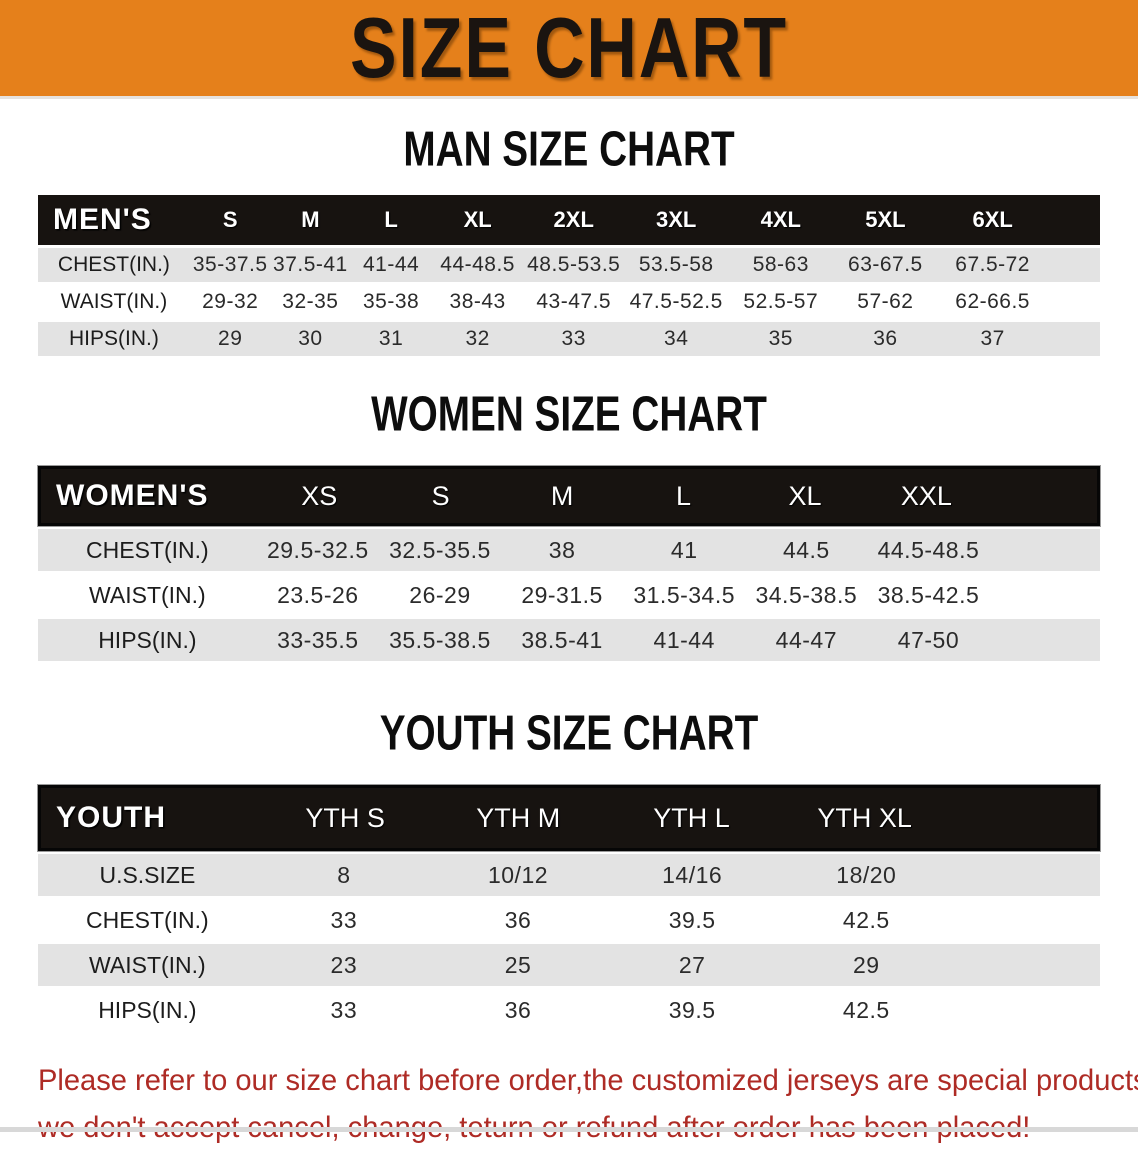 The width and height of the screenshot is (1138, 1151). Describe the element at coordinates (562, 594) in the screenshot. I see `size-value-cell: 29-31.5` at that location.